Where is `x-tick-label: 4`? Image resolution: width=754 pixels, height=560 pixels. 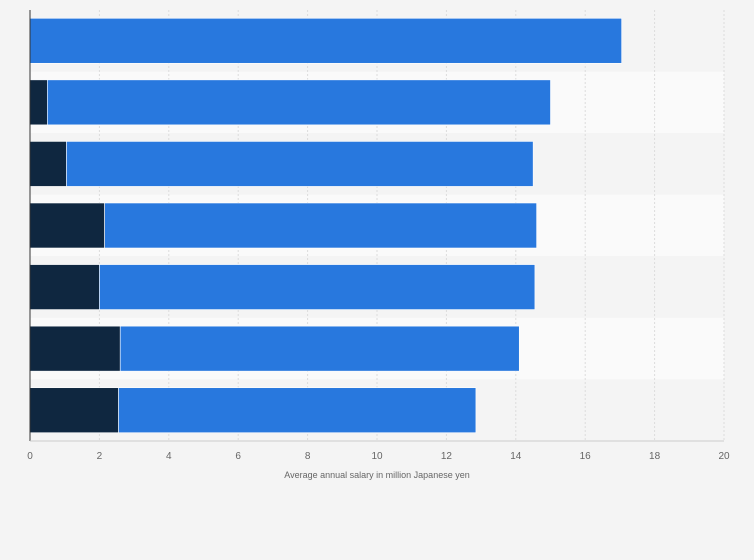
x-tick-label: 4 is located at coordinates (169, 456).